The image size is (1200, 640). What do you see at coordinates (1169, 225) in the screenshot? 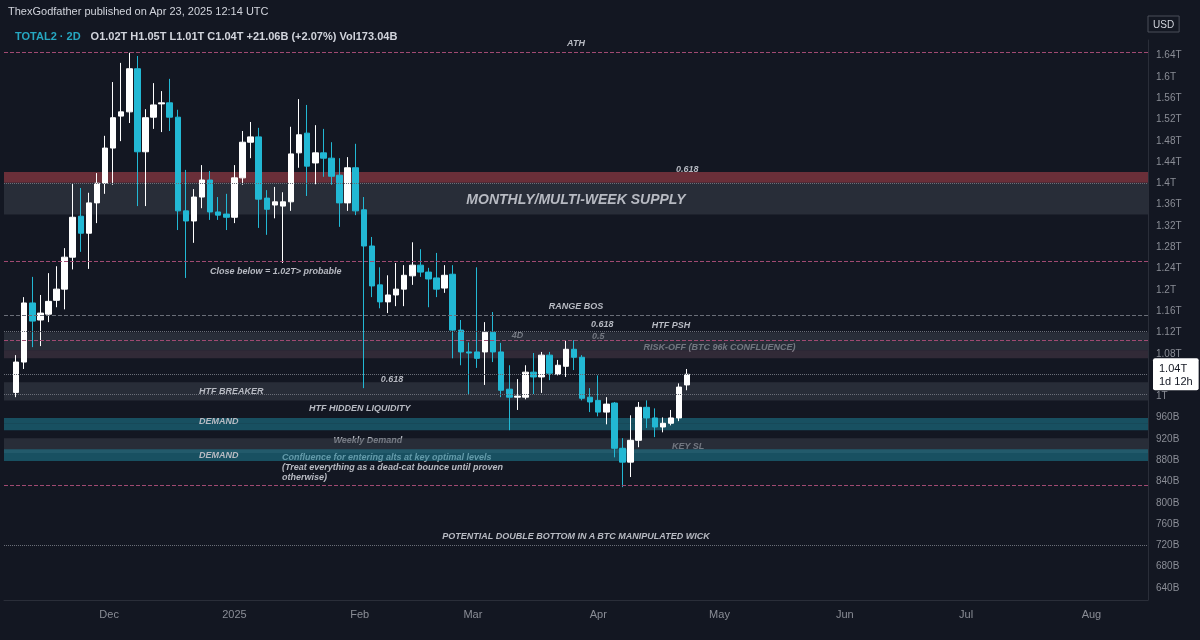
I see `y-tick-label: 1.32T` at bounding box center [1169, 225].